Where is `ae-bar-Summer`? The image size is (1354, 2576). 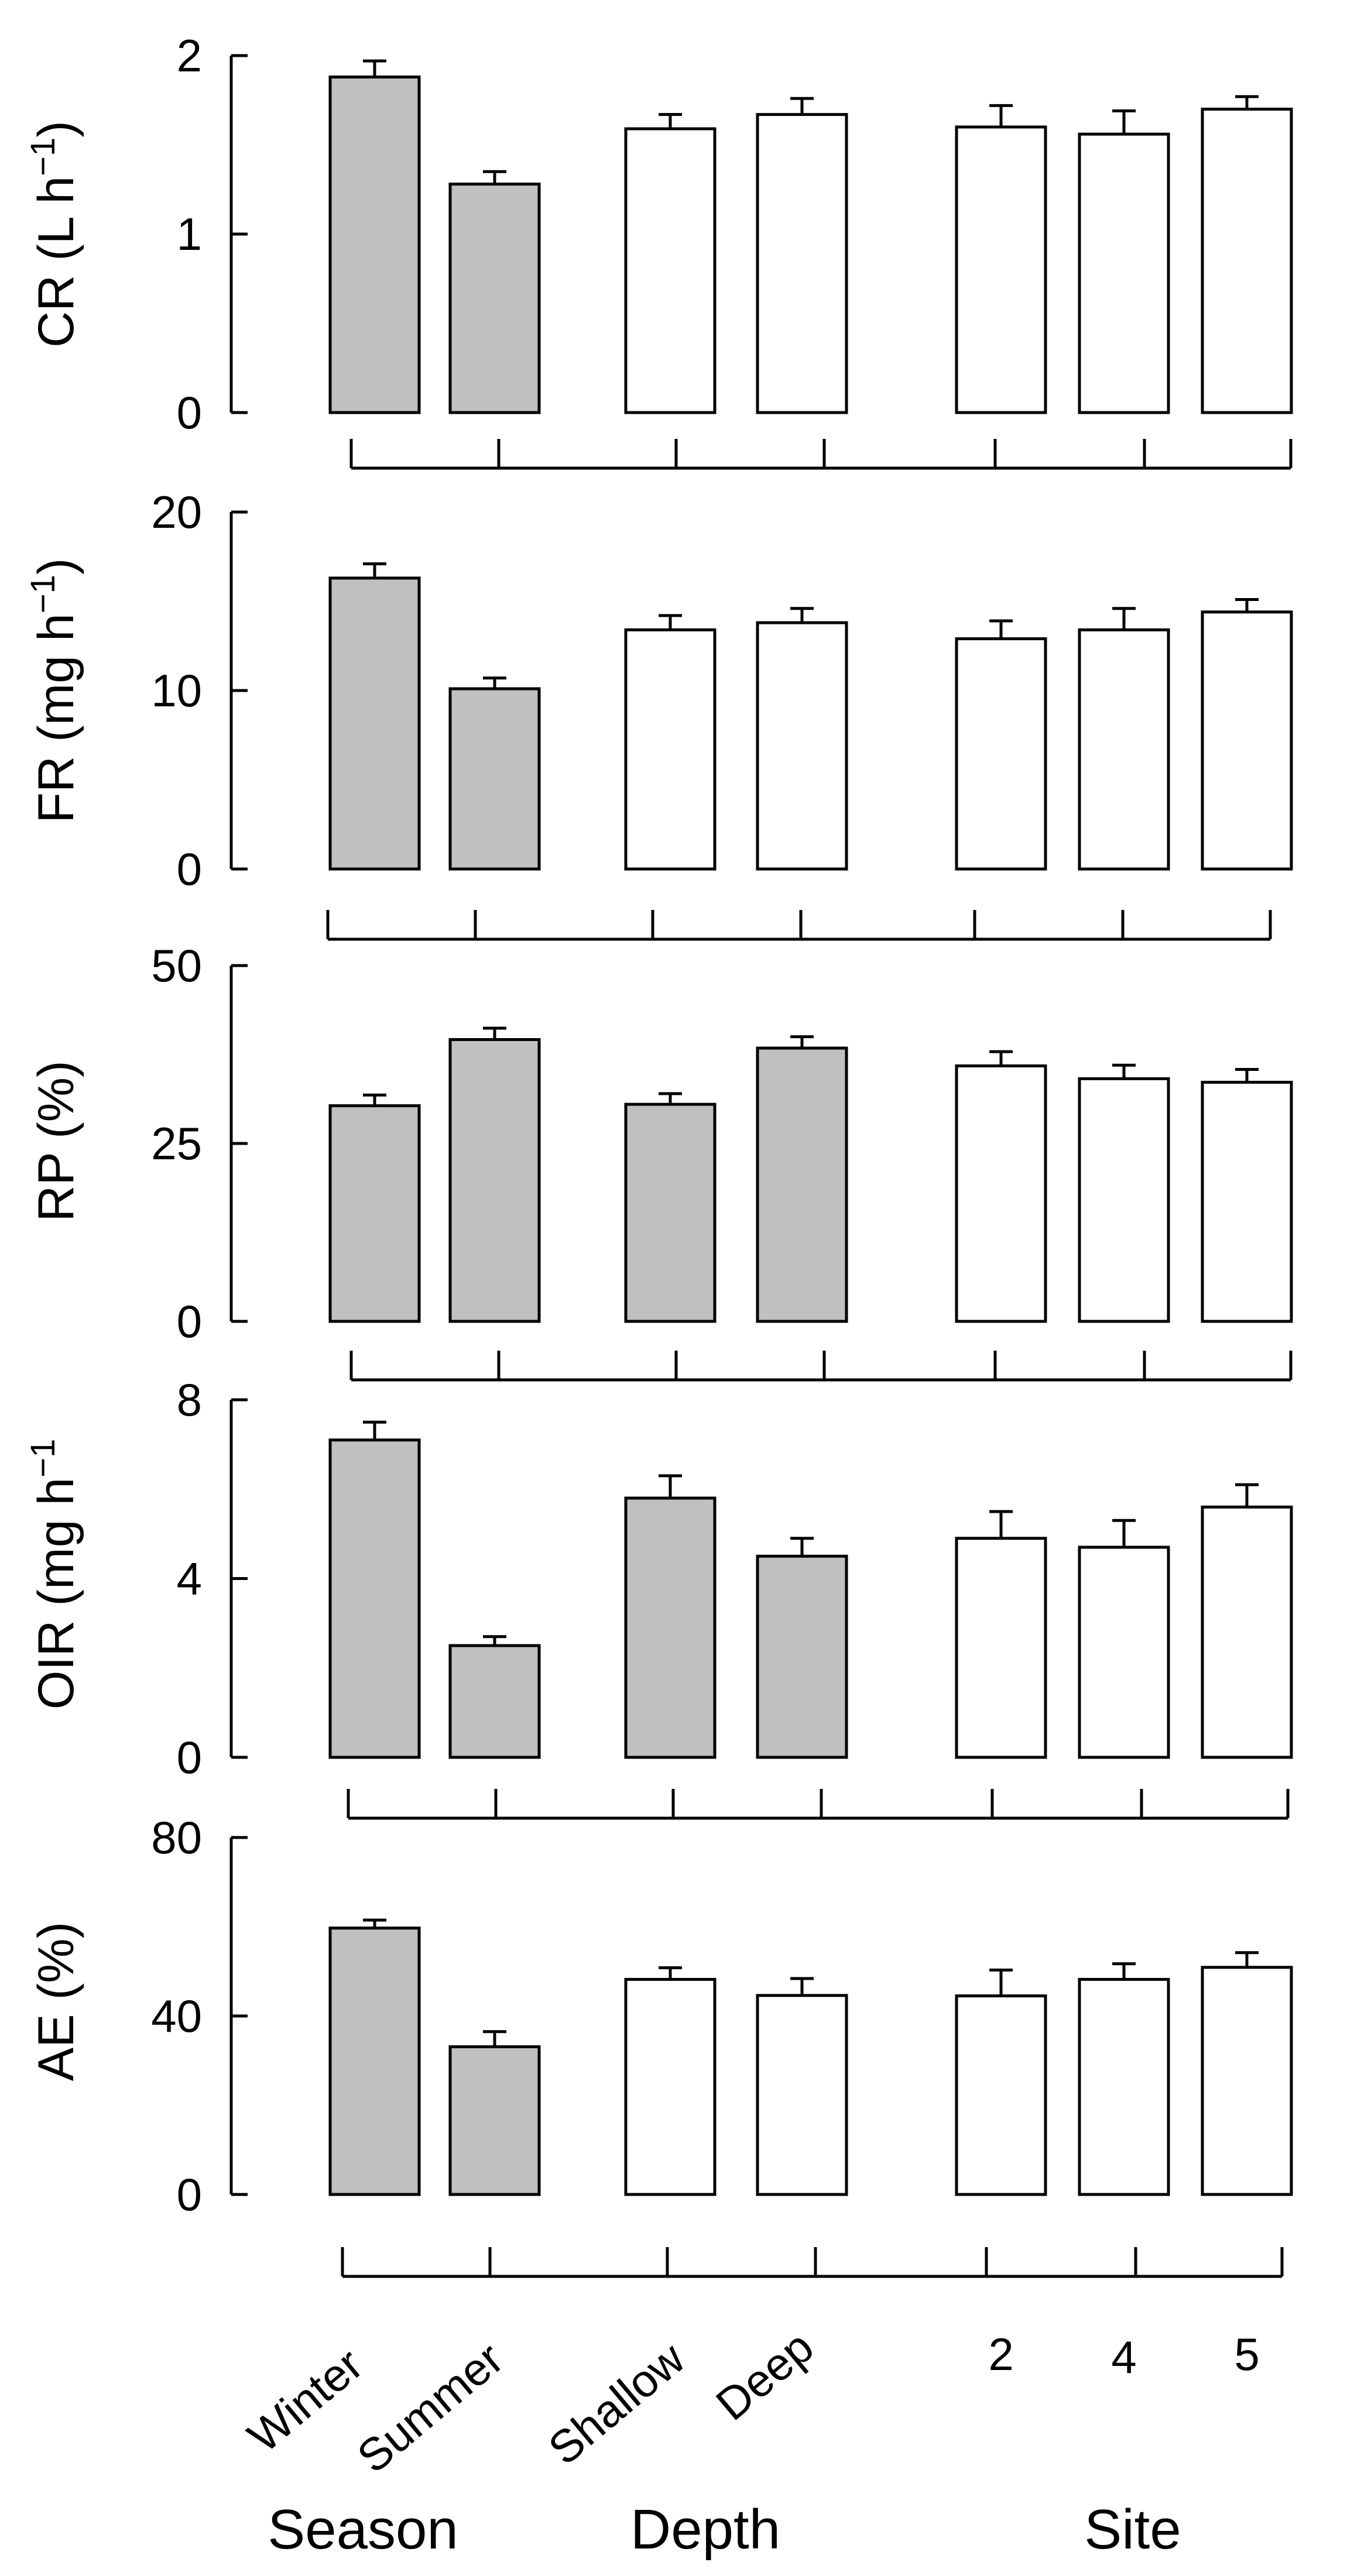 ae-bar-Summer is located at coordinates (494, 2120).